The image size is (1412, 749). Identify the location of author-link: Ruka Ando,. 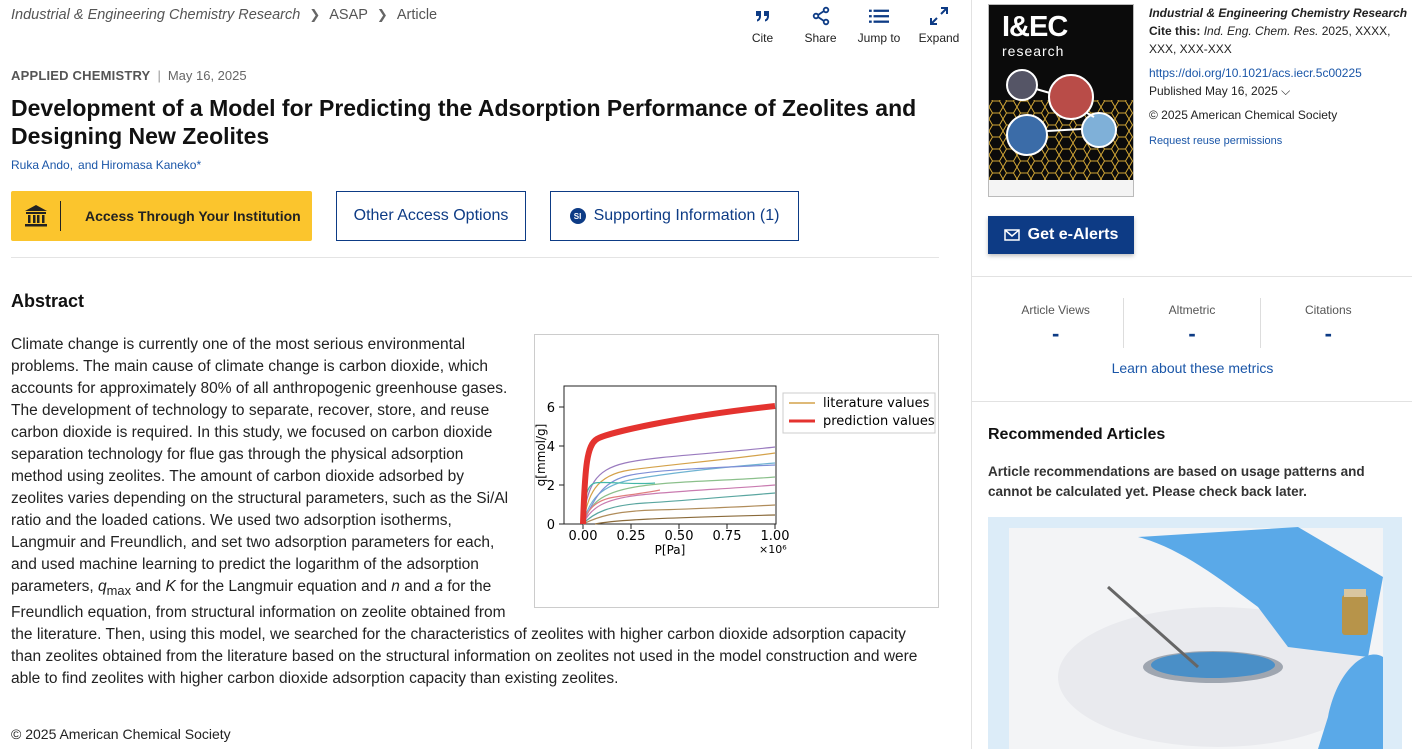
(42, 165).